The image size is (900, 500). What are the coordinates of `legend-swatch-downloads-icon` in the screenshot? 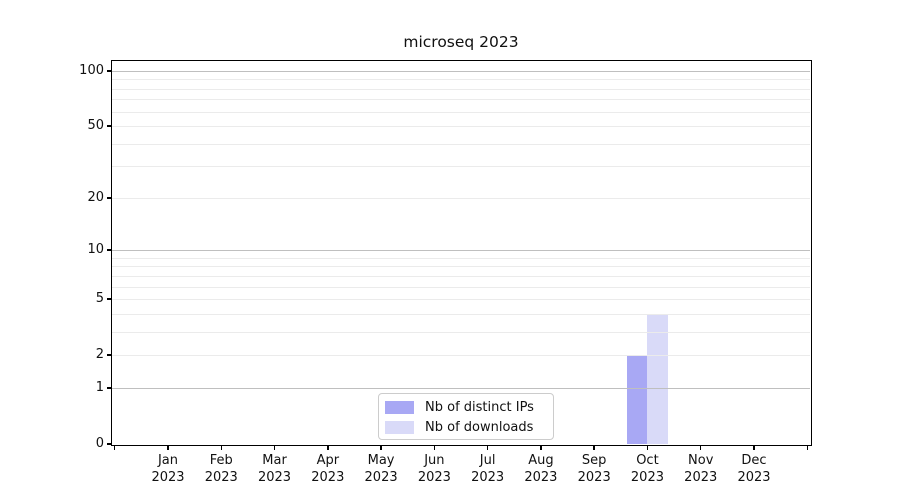 It's located at (399, 427).